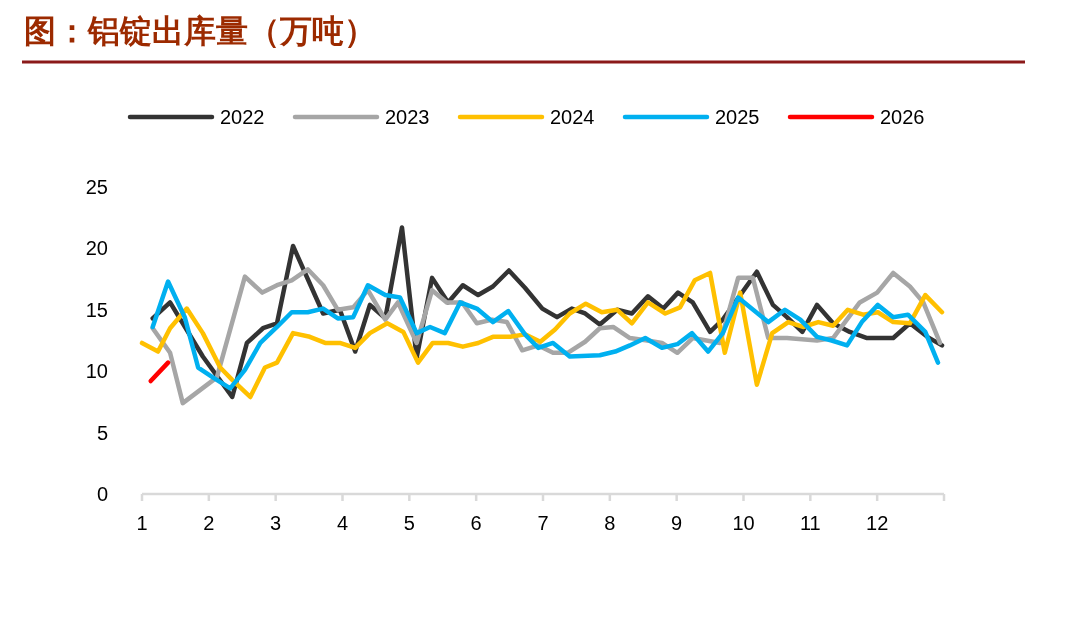  What do you see at coordinates (142, 523) in the screenshot?
I see `xtick: 1` at bounding box center [142, 523].